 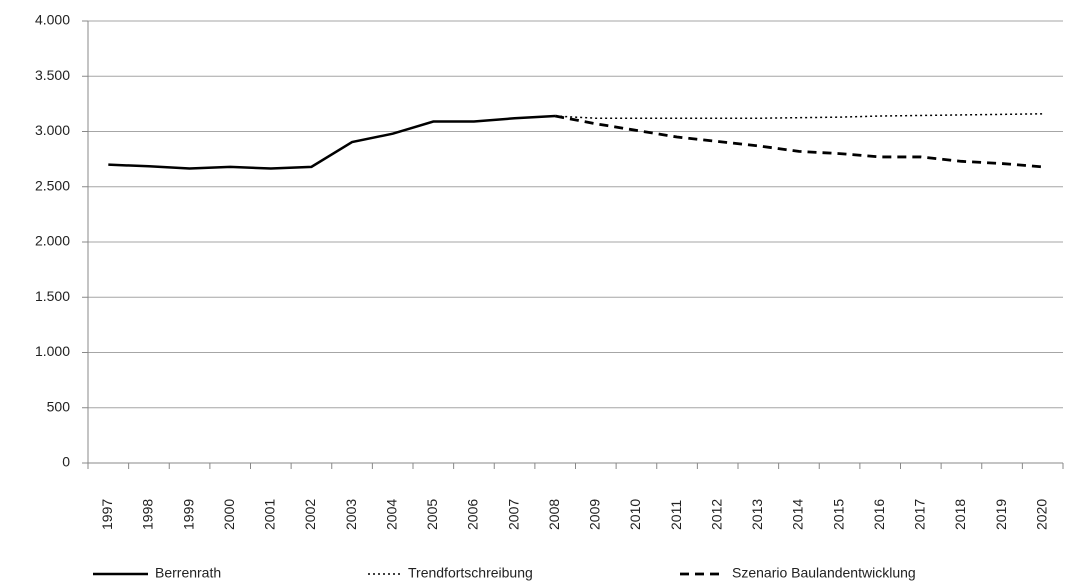 I want to click on y-tick-label: 4.000, so click(x=52, y=20).